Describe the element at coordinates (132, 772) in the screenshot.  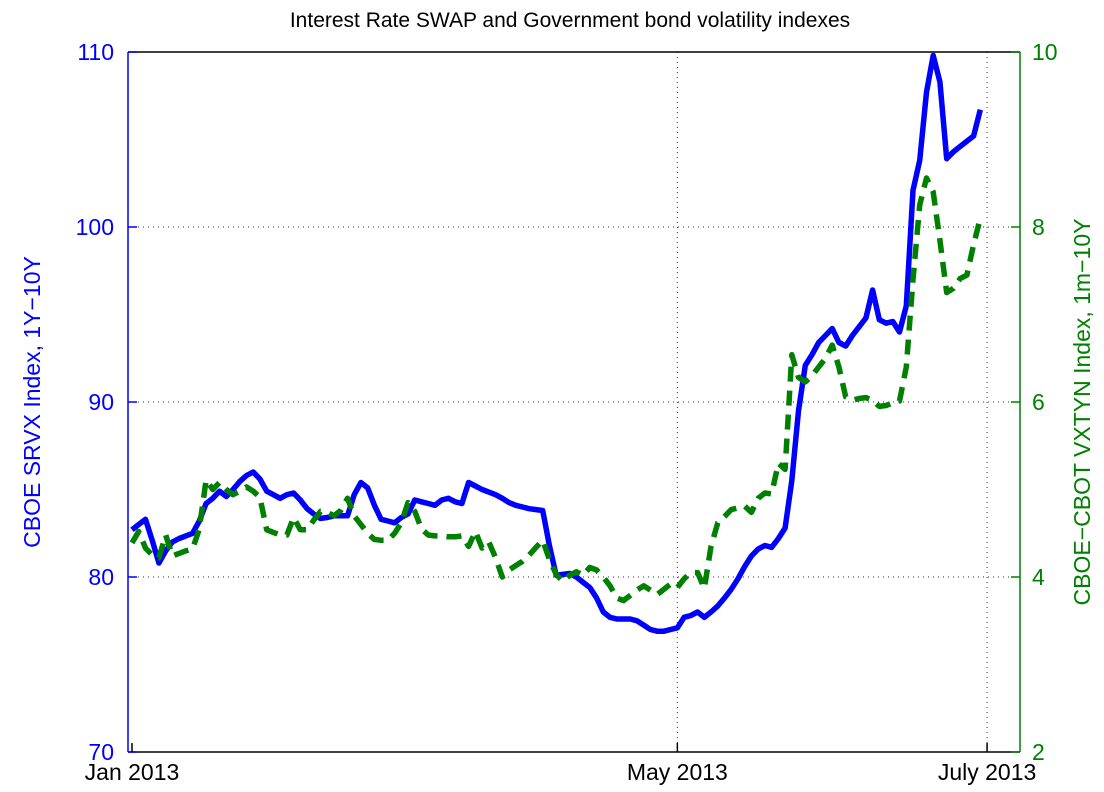
I see `x-tick-label: Jan 2013` at that location.